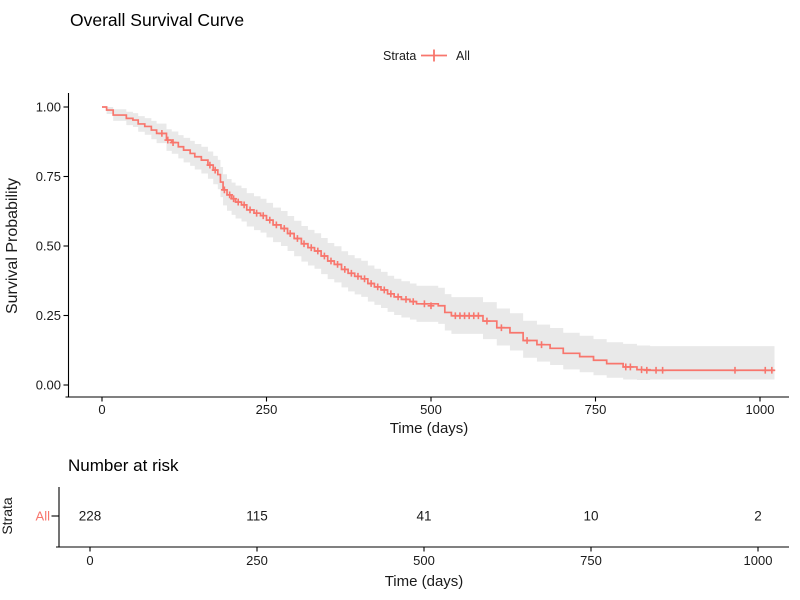  What do you see at coordinates (267, 409) in the screenshot?
I see `x-tick-label: 250` at bounding box center [267, 409].